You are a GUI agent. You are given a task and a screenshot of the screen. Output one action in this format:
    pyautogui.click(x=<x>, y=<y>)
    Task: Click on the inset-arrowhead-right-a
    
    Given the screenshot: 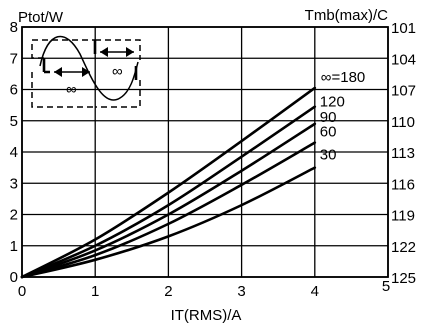 What is the action you would take?
    pyautogui.click(x=104, y=52)
    